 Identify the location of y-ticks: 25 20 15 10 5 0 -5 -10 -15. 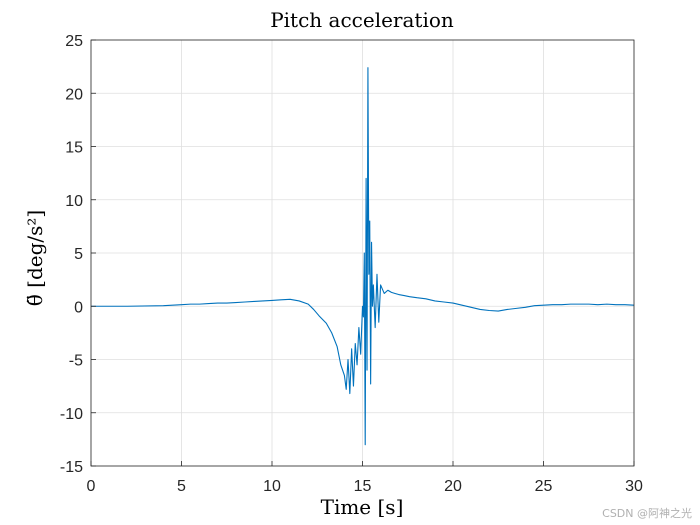
(78, 254).